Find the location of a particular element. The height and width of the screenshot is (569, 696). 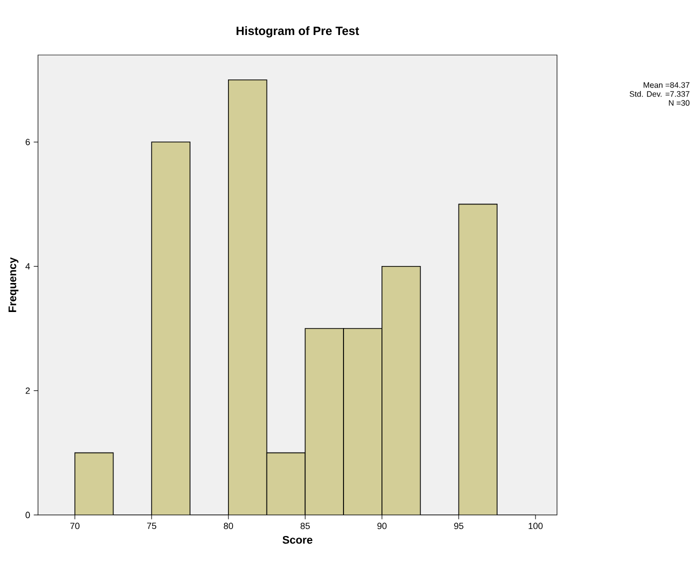

x-tick-label: 80 is located at coordinates (229, 526).